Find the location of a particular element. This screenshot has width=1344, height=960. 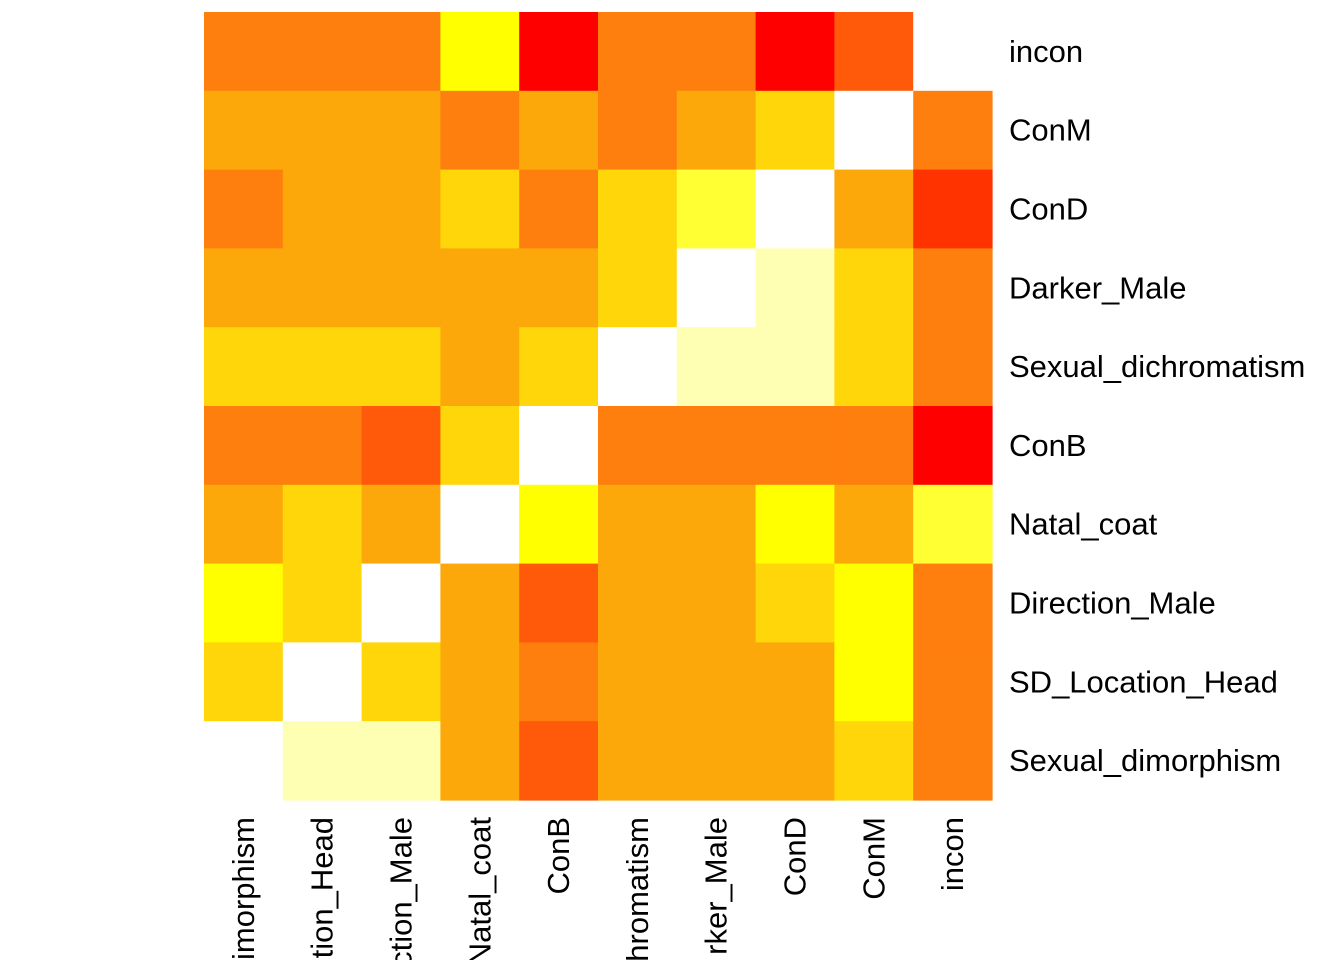

row-label: Natal_coat is located at coordinates (1083, 524).